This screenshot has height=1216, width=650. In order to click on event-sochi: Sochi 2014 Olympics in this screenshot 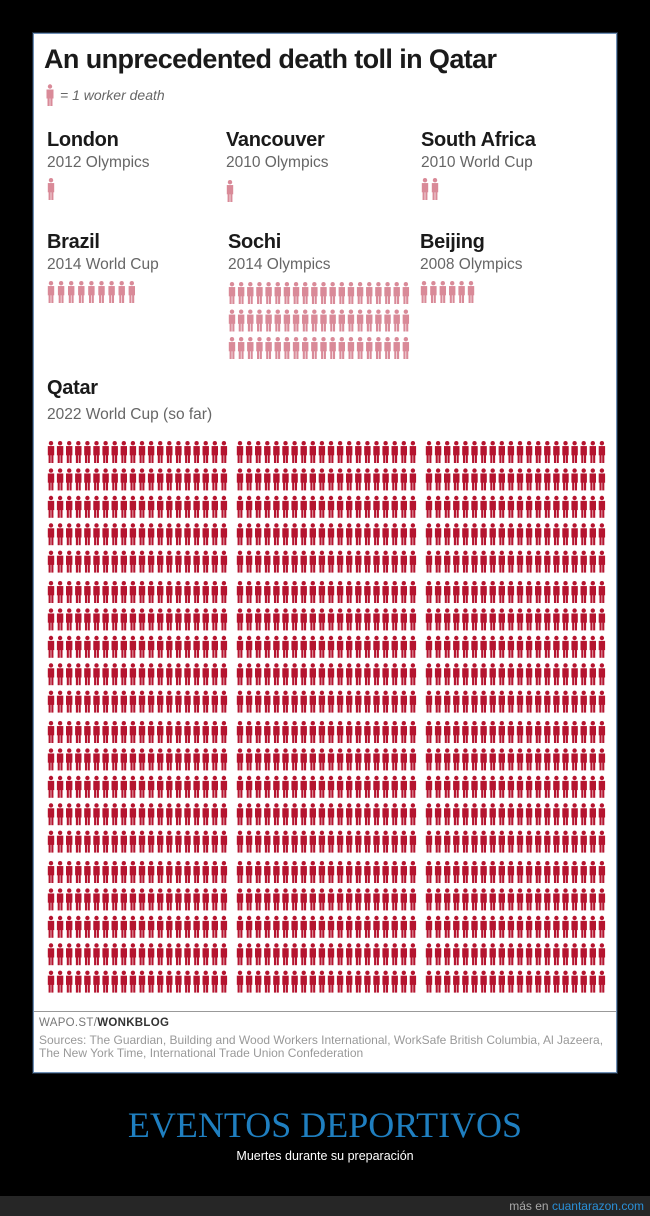, I will do `click(279, 252)`.